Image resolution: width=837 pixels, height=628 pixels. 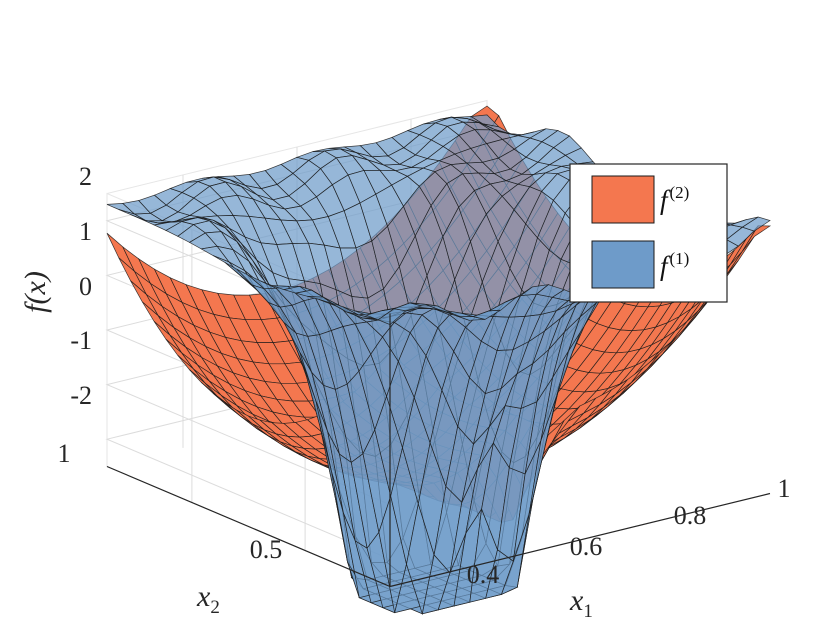 I want to click on z-tick-labels: 2 1 0 -1 -2, so click(x=81, y=286).